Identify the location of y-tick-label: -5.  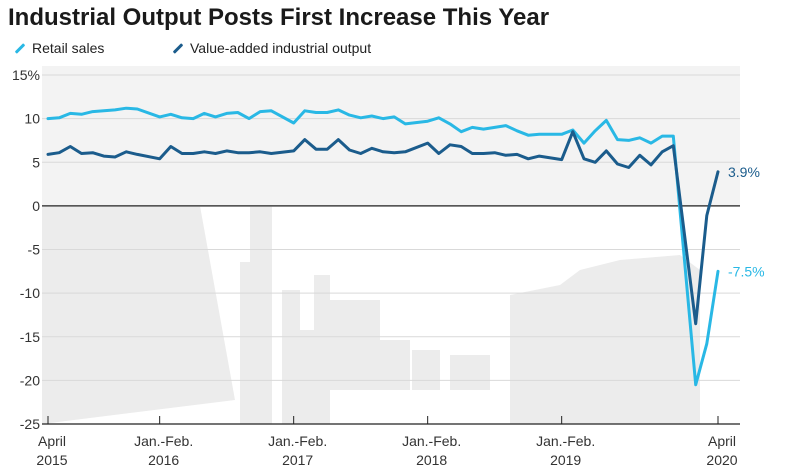
(34, 250).